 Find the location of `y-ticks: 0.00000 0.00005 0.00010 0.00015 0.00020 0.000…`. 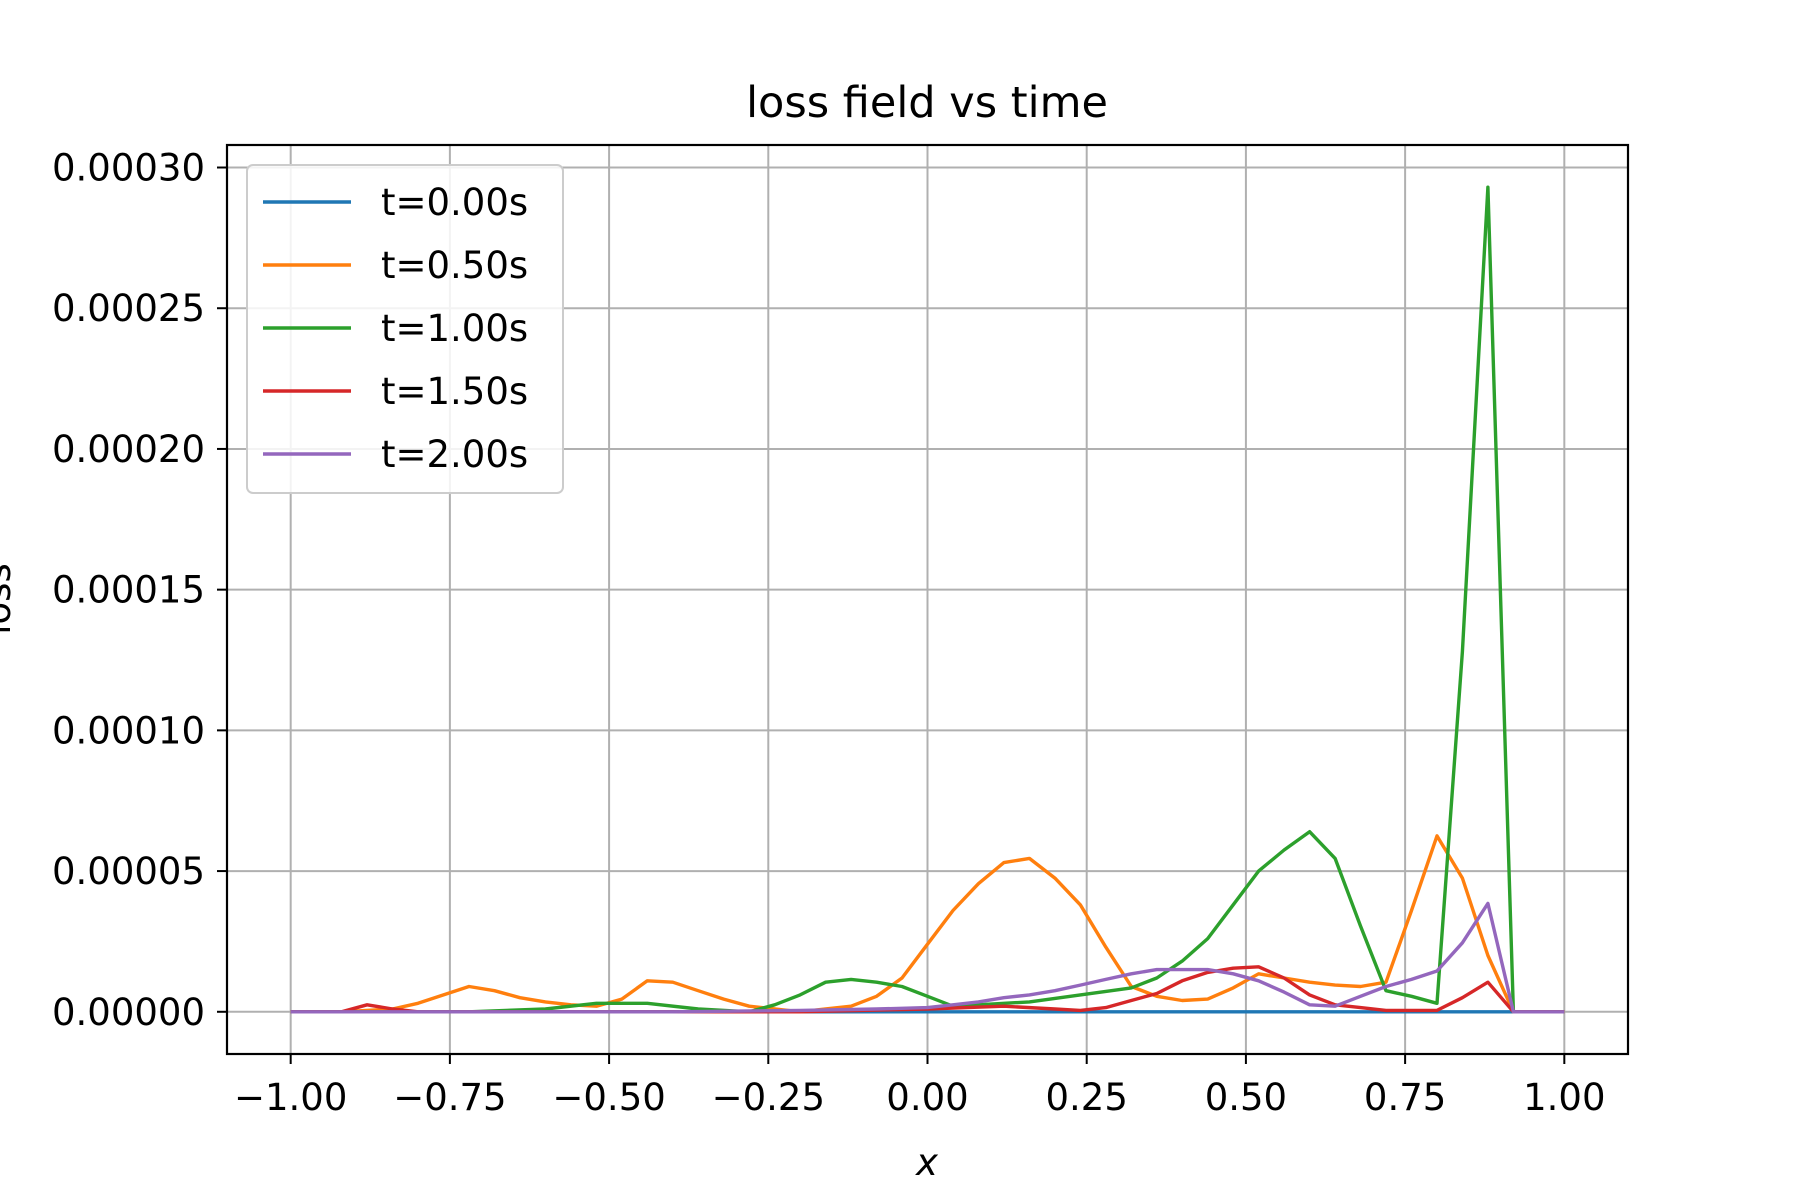

y-ticks: 0.00000 0.00005 0.00010 0.00015 0.00020 0.000… is located at coordinates (139, 590).